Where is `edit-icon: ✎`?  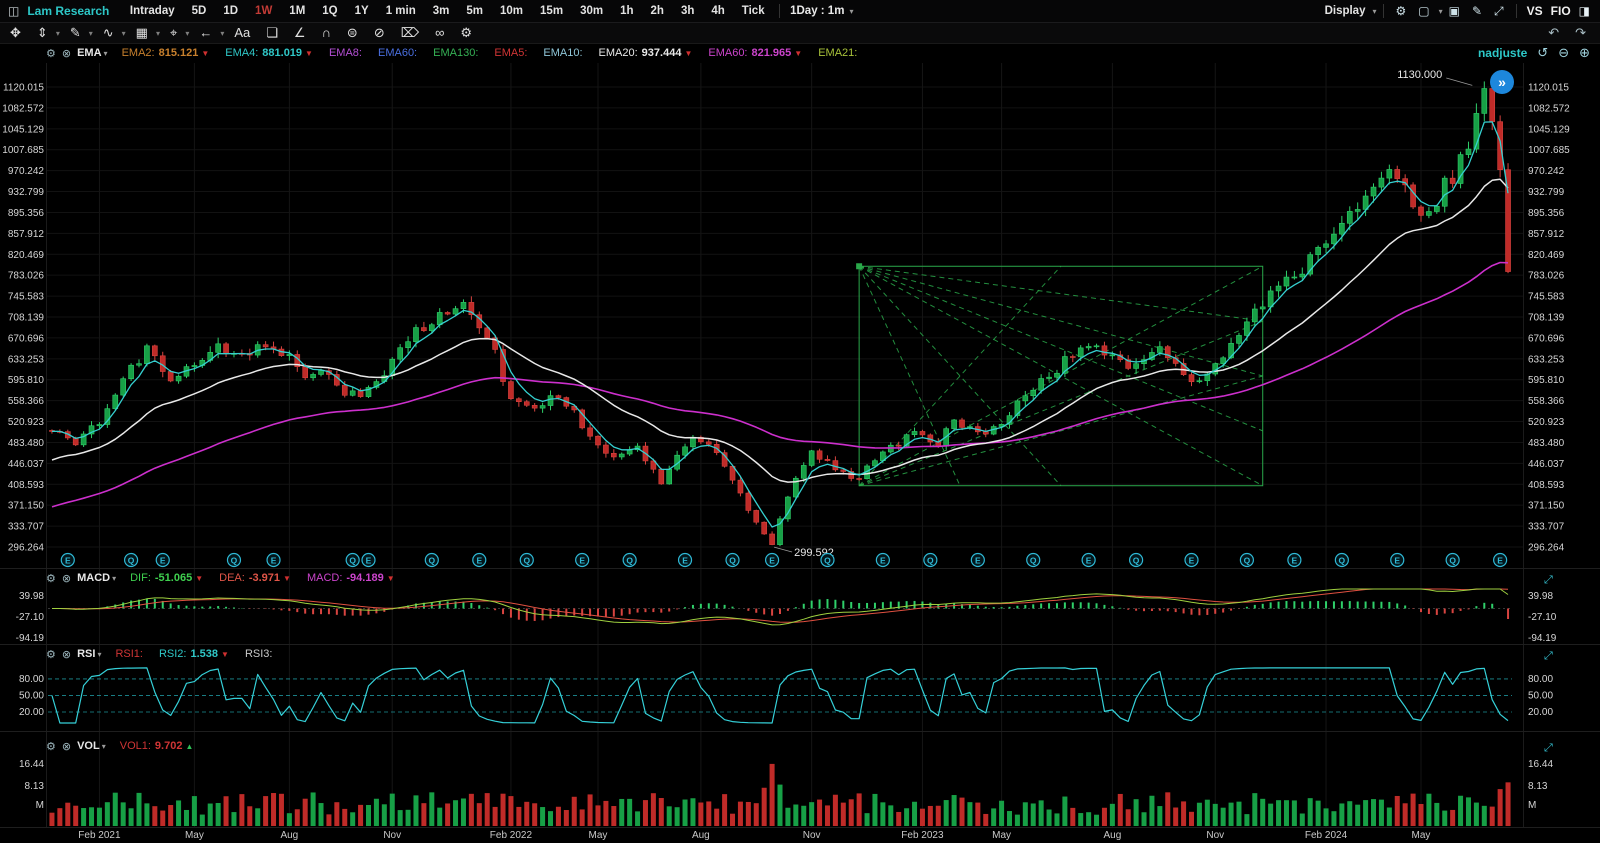
edit-icon: ✎ is located at coordinates (1477, 11).